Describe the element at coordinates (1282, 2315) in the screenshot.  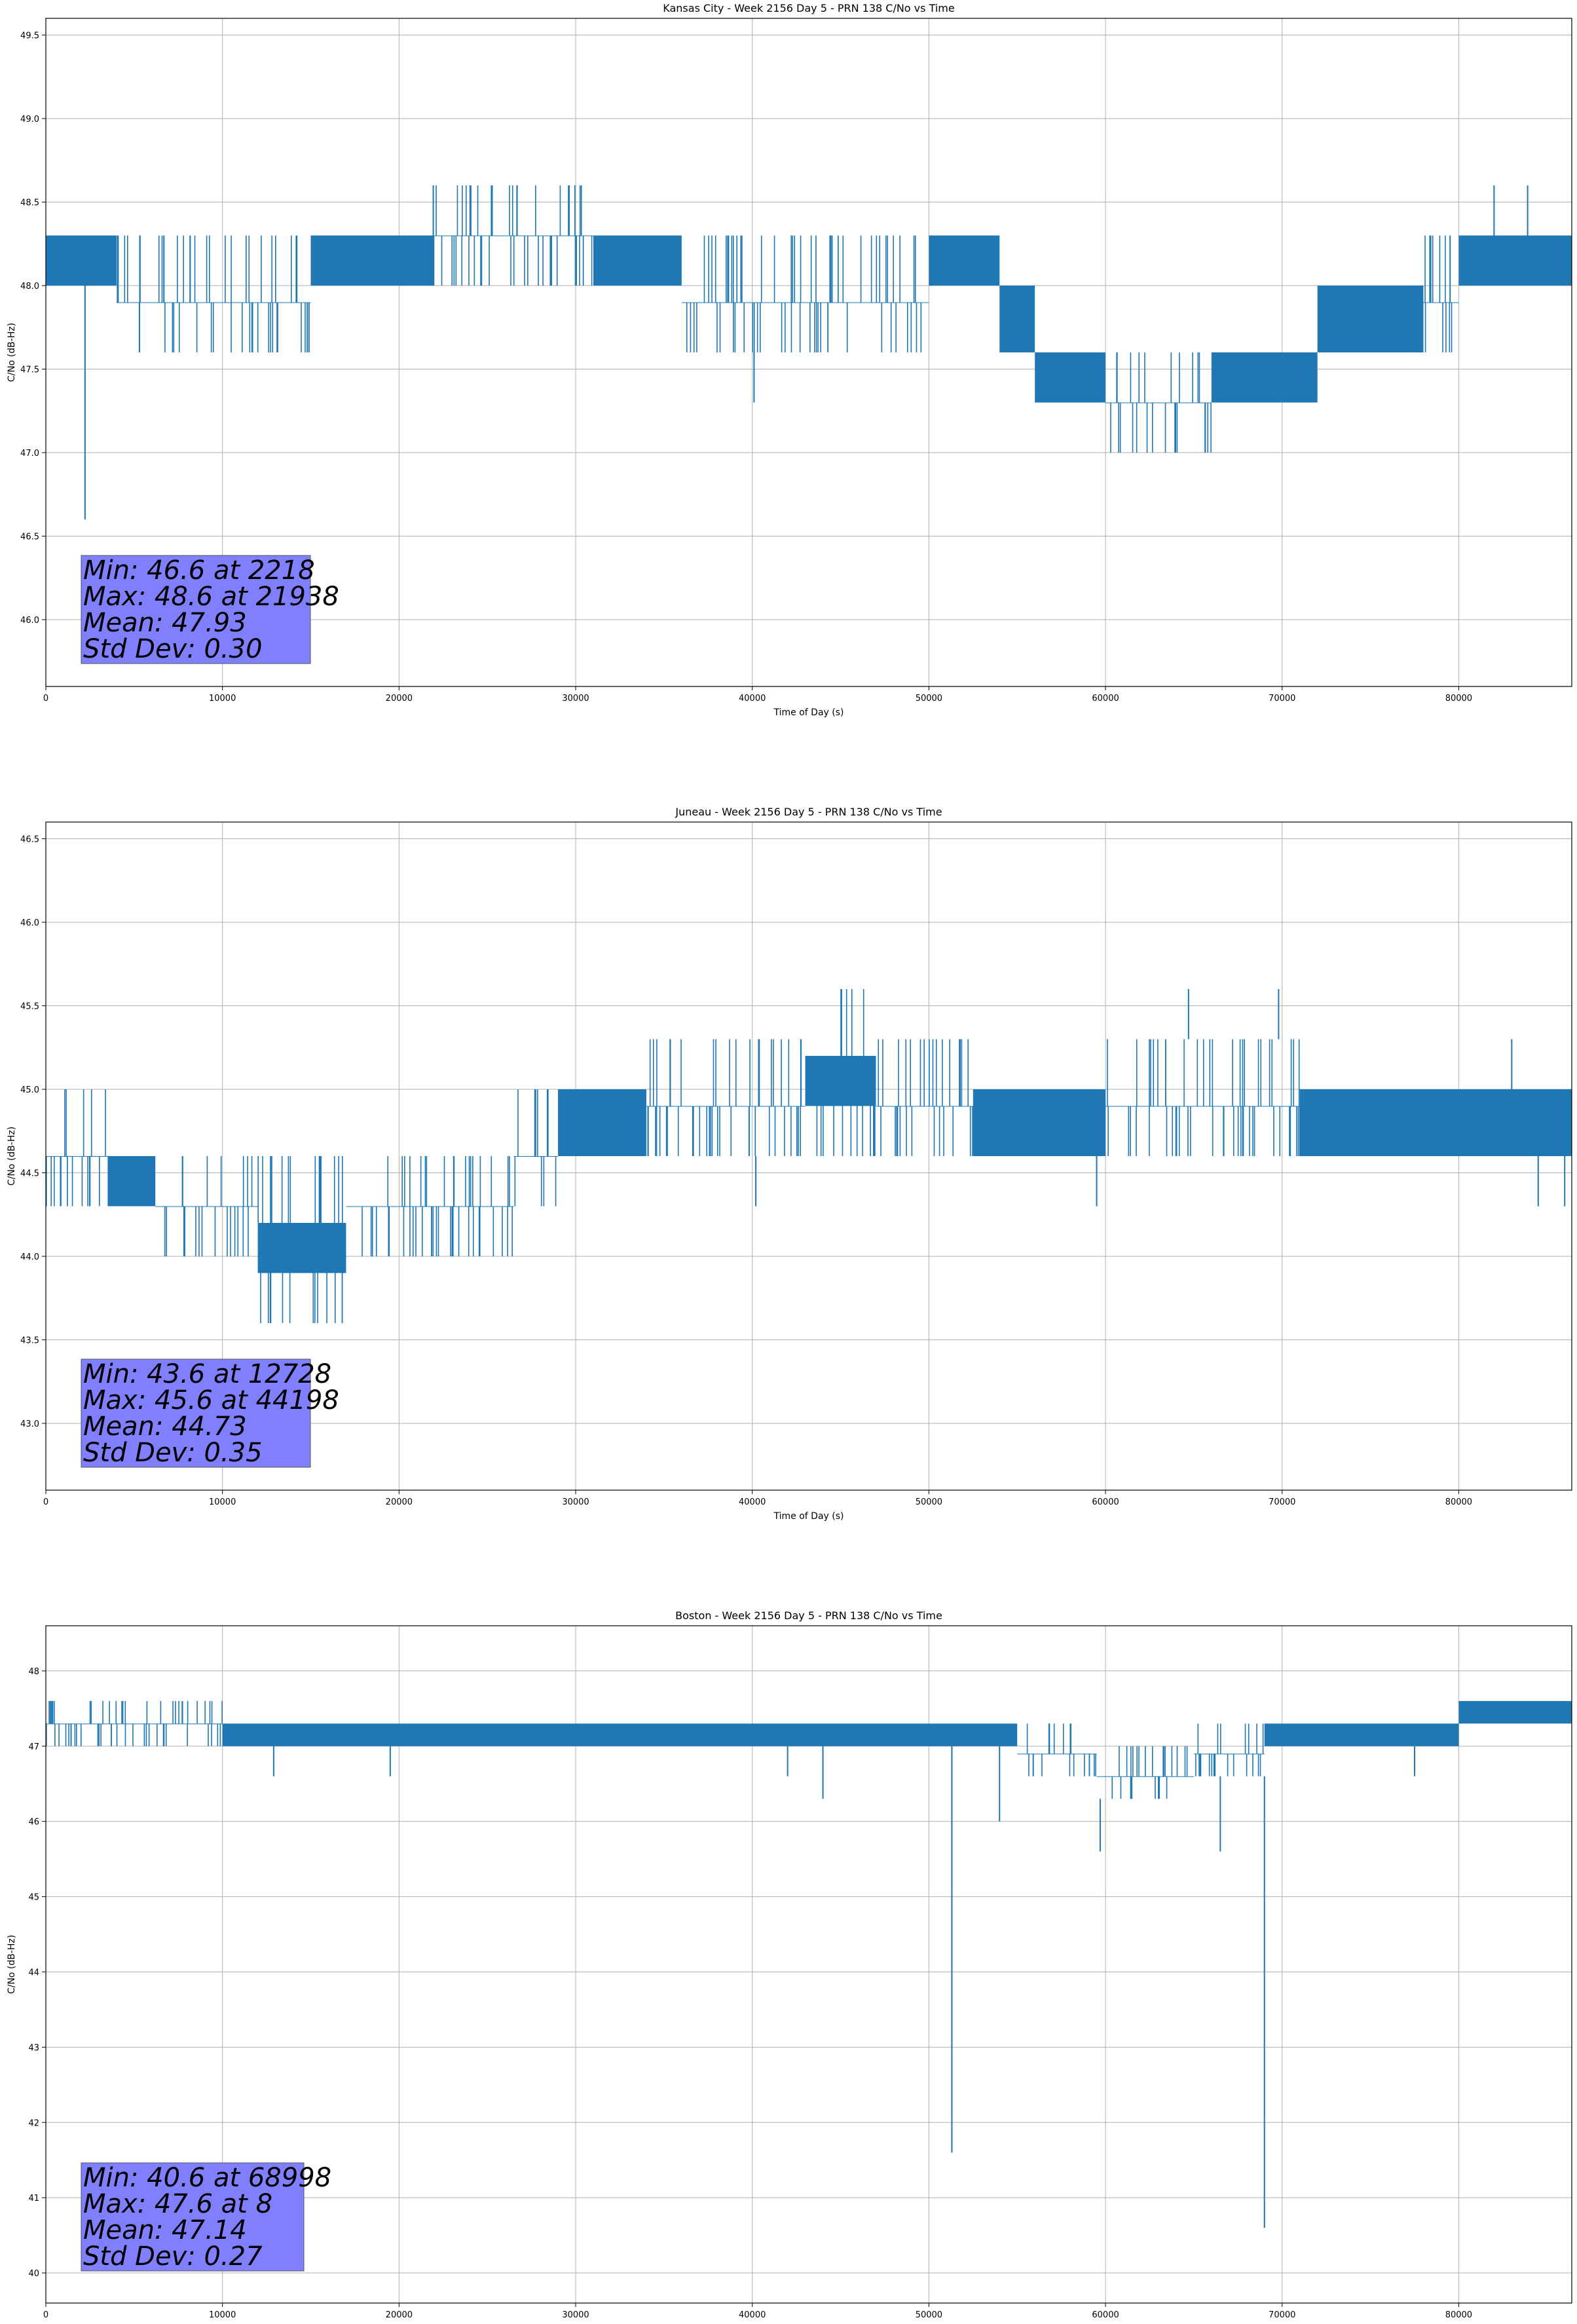
I see `chart-2-x-tick-label: 70000` at that location.